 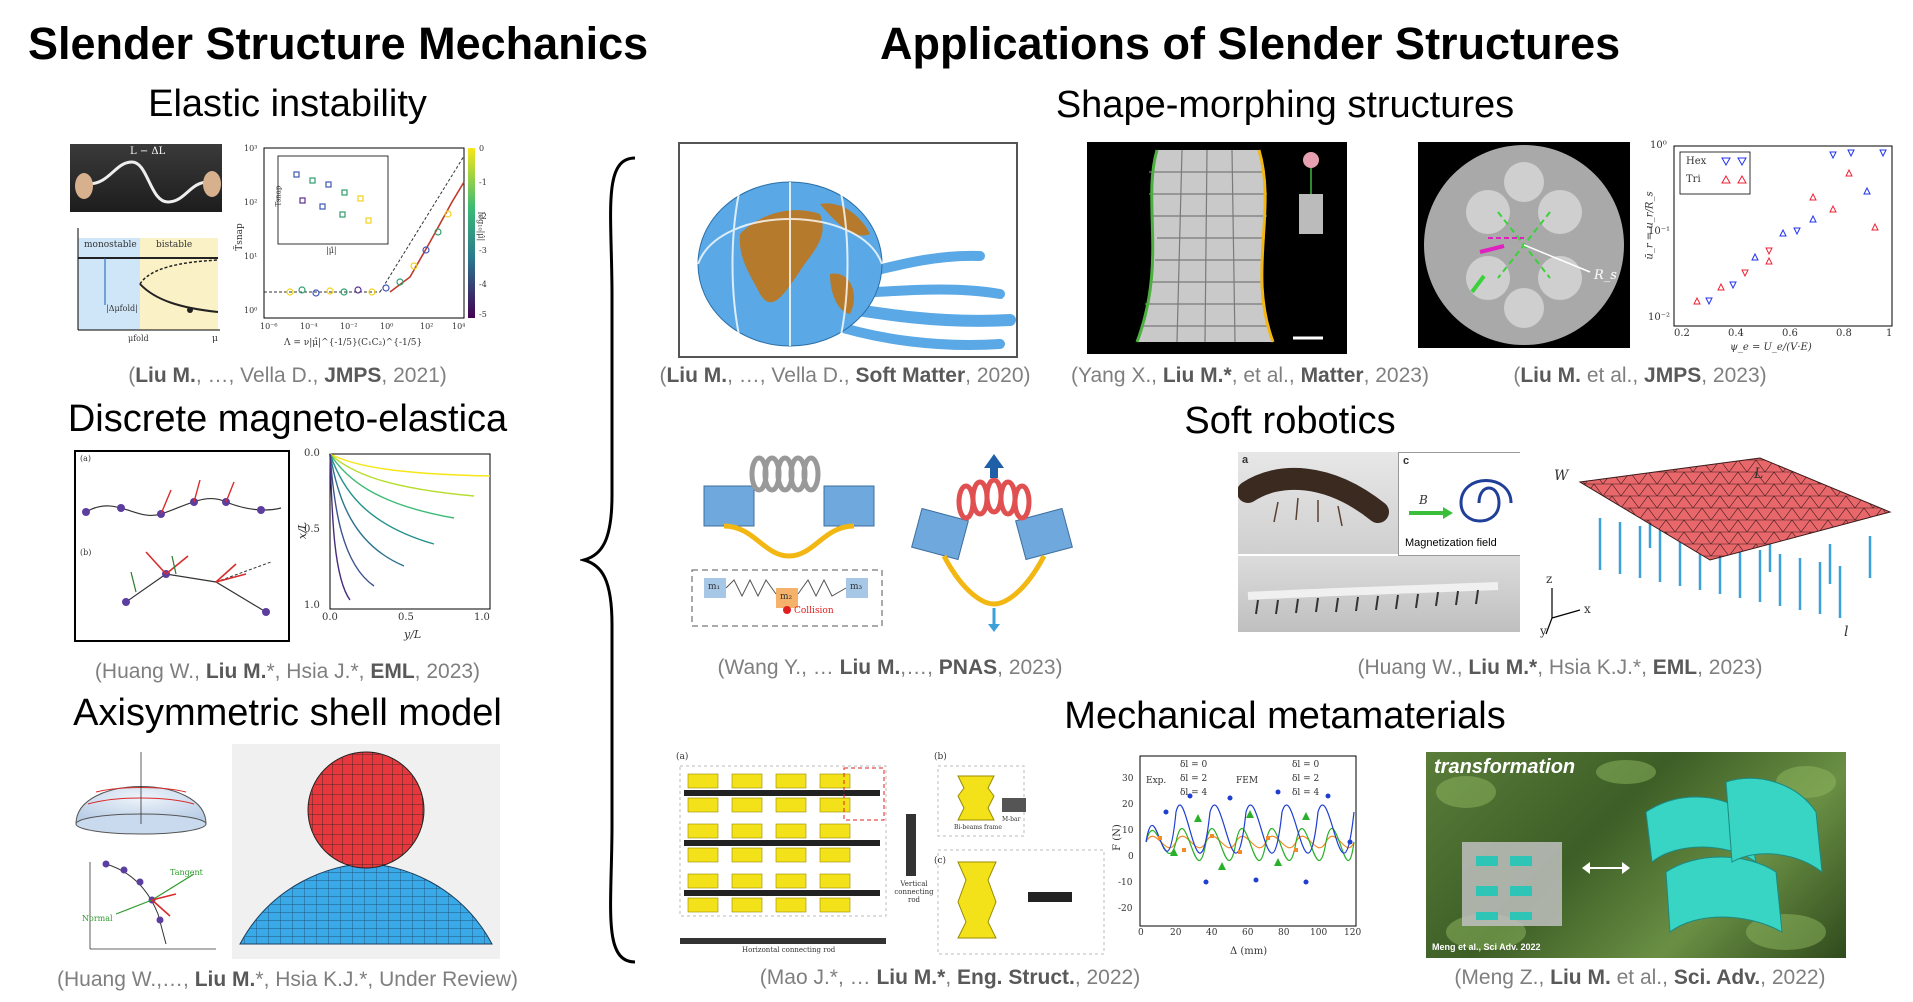 What do you see at coordinates (1285, 716) in the screenshot?
I see `section-title-metamaterials: Mechanical metamaterials` at bounding box center [1285, 716].